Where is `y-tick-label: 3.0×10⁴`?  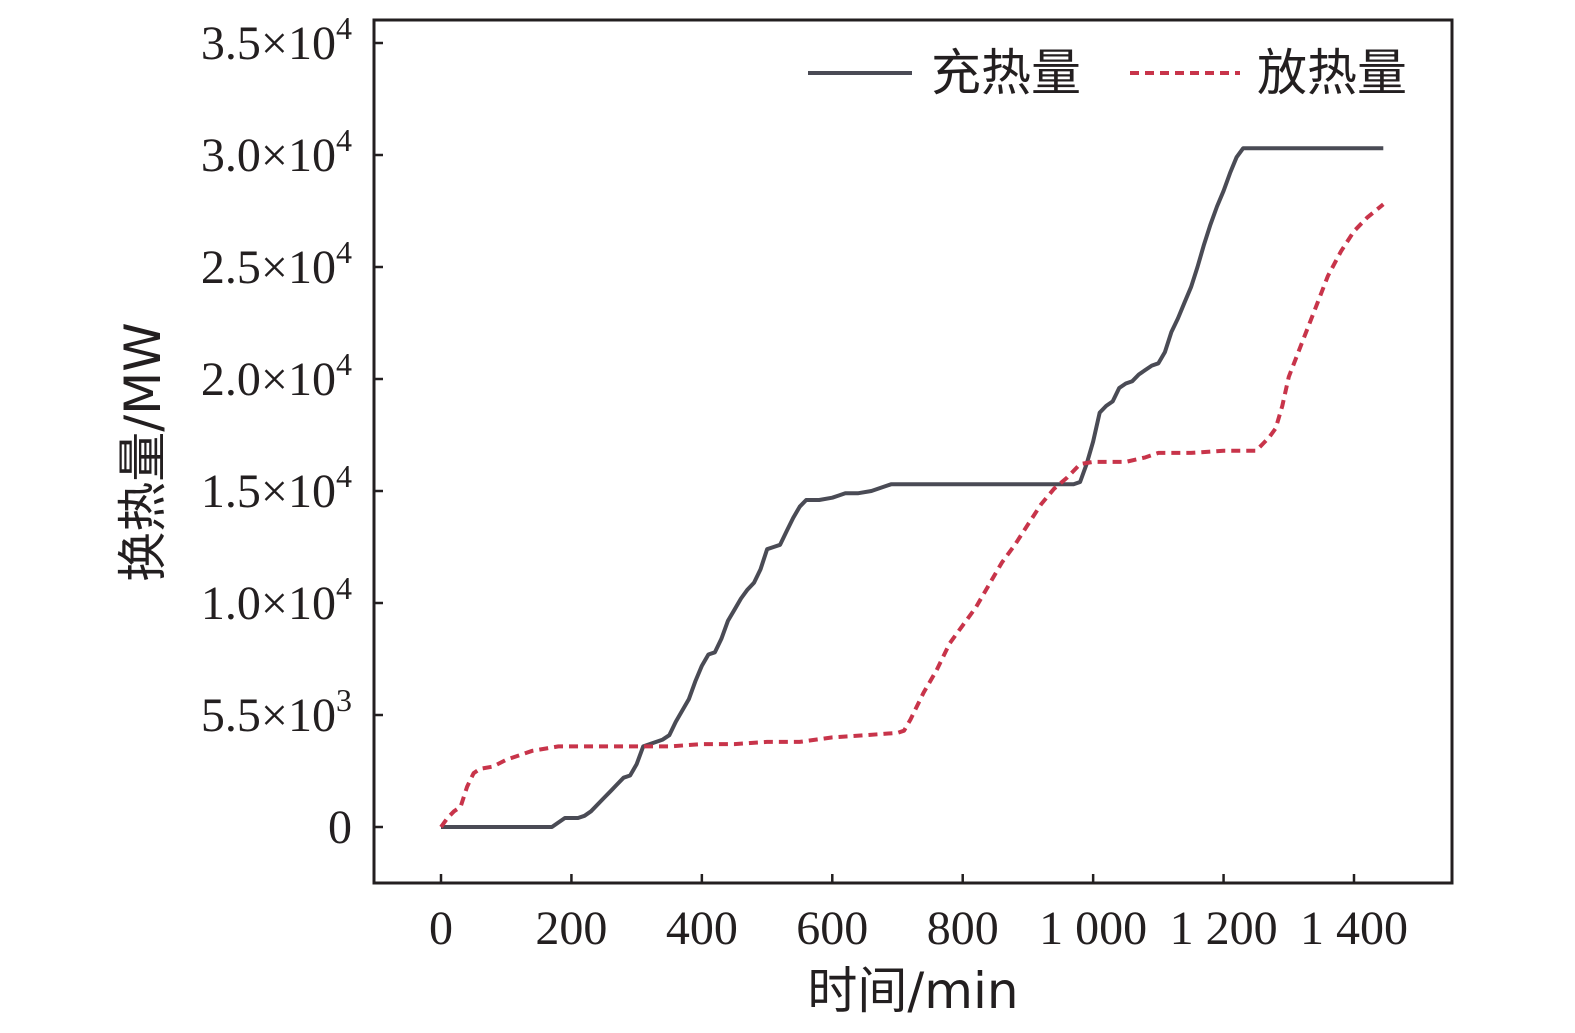
y-tick-label: 3.0×10⁴ is located at coordinates (276, 152).